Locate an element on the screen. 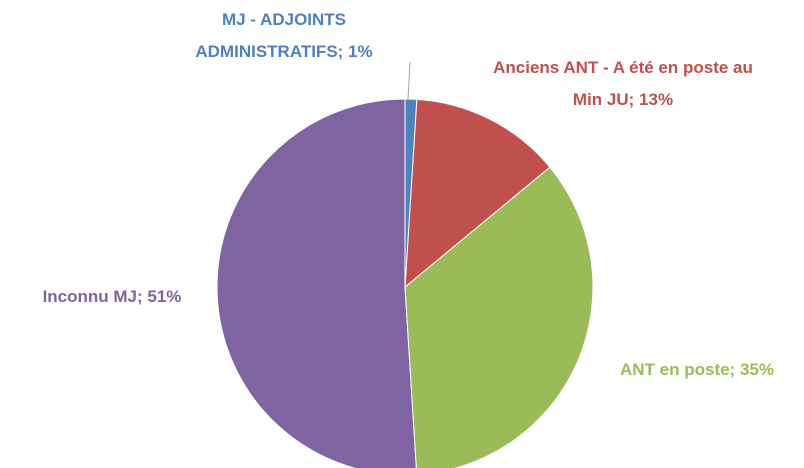 This screenshot has width=804, height=468. data-label: MJ - ADJOINTS ADMINISTRATIFS; 1% is located at coordinates (284, 35).